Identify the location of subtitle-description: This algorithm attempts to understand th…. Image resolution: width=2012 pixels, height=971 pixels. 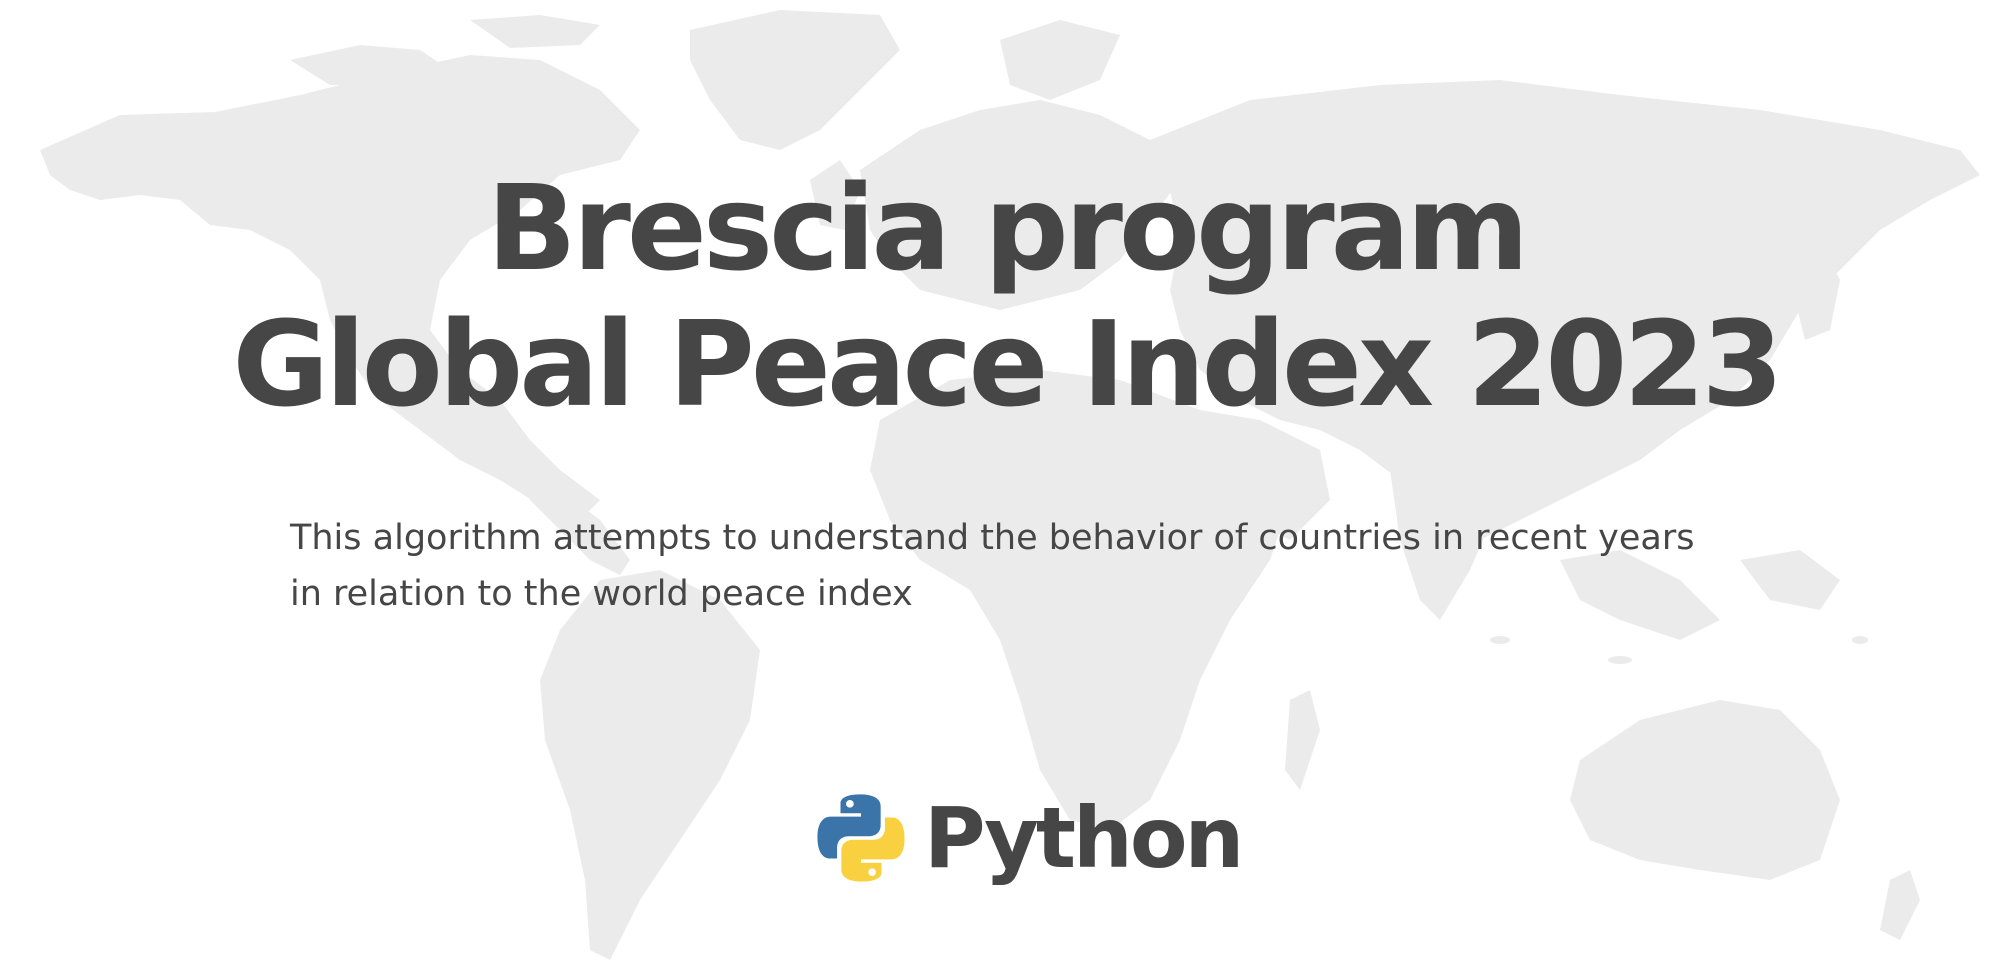
(1040, 566).